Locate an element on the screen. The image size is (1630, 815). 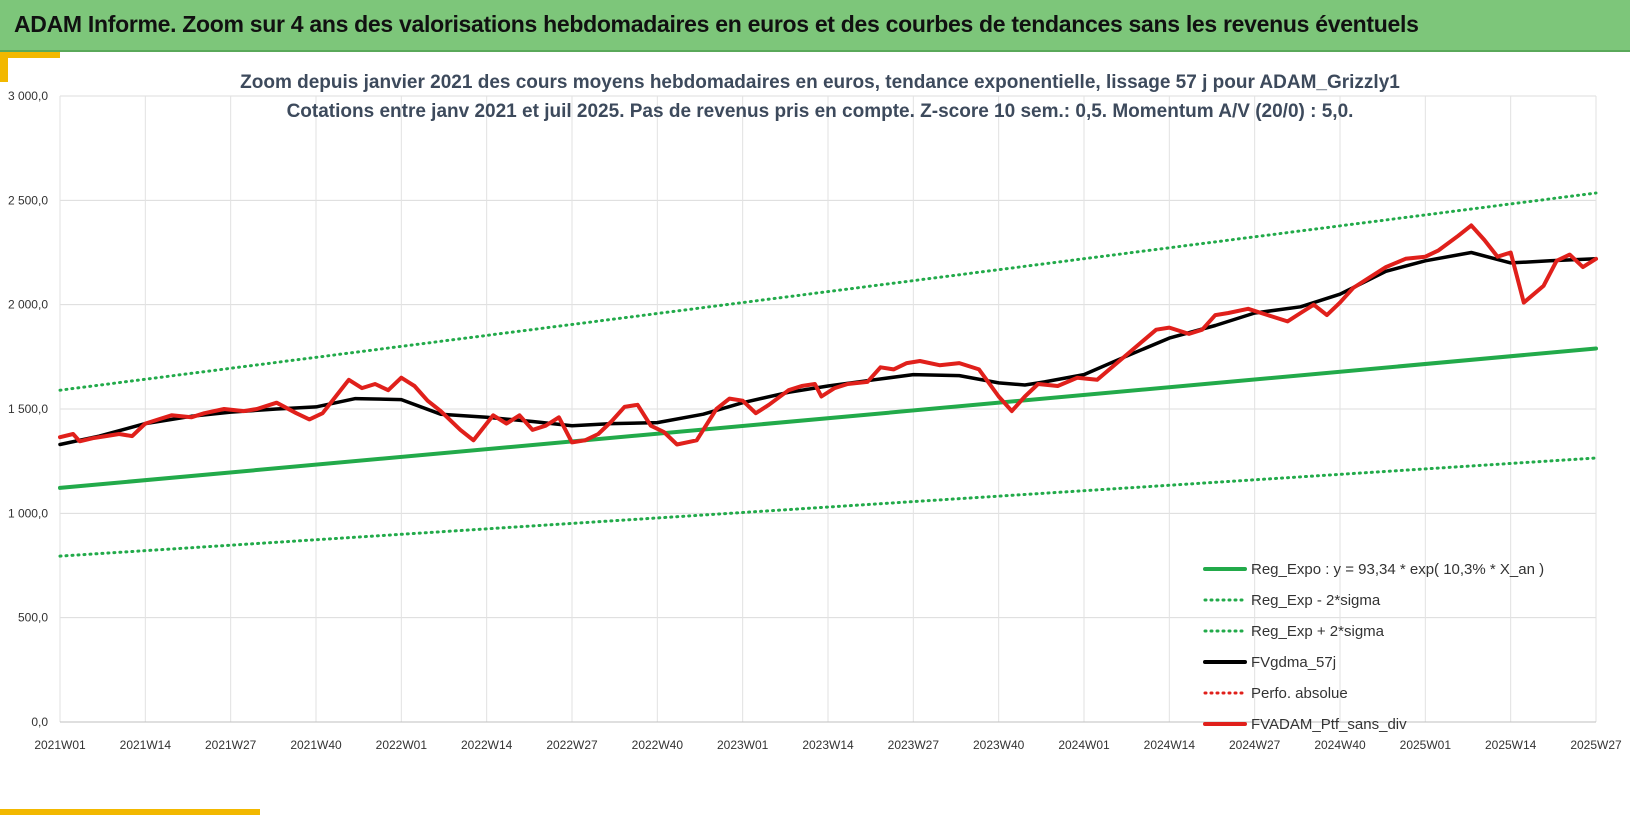
y-tick-label: 1 500,0 is located at coordinates (28, 409).